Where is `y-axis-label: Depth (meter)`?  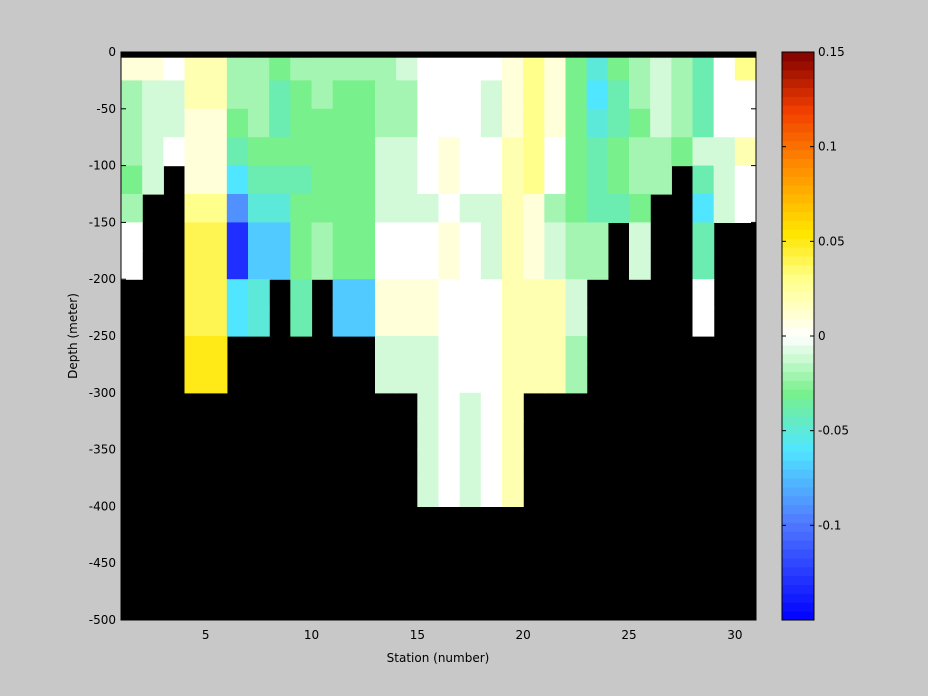 y-axis-label: Depth (meter) is located at coordinates (73, 336).